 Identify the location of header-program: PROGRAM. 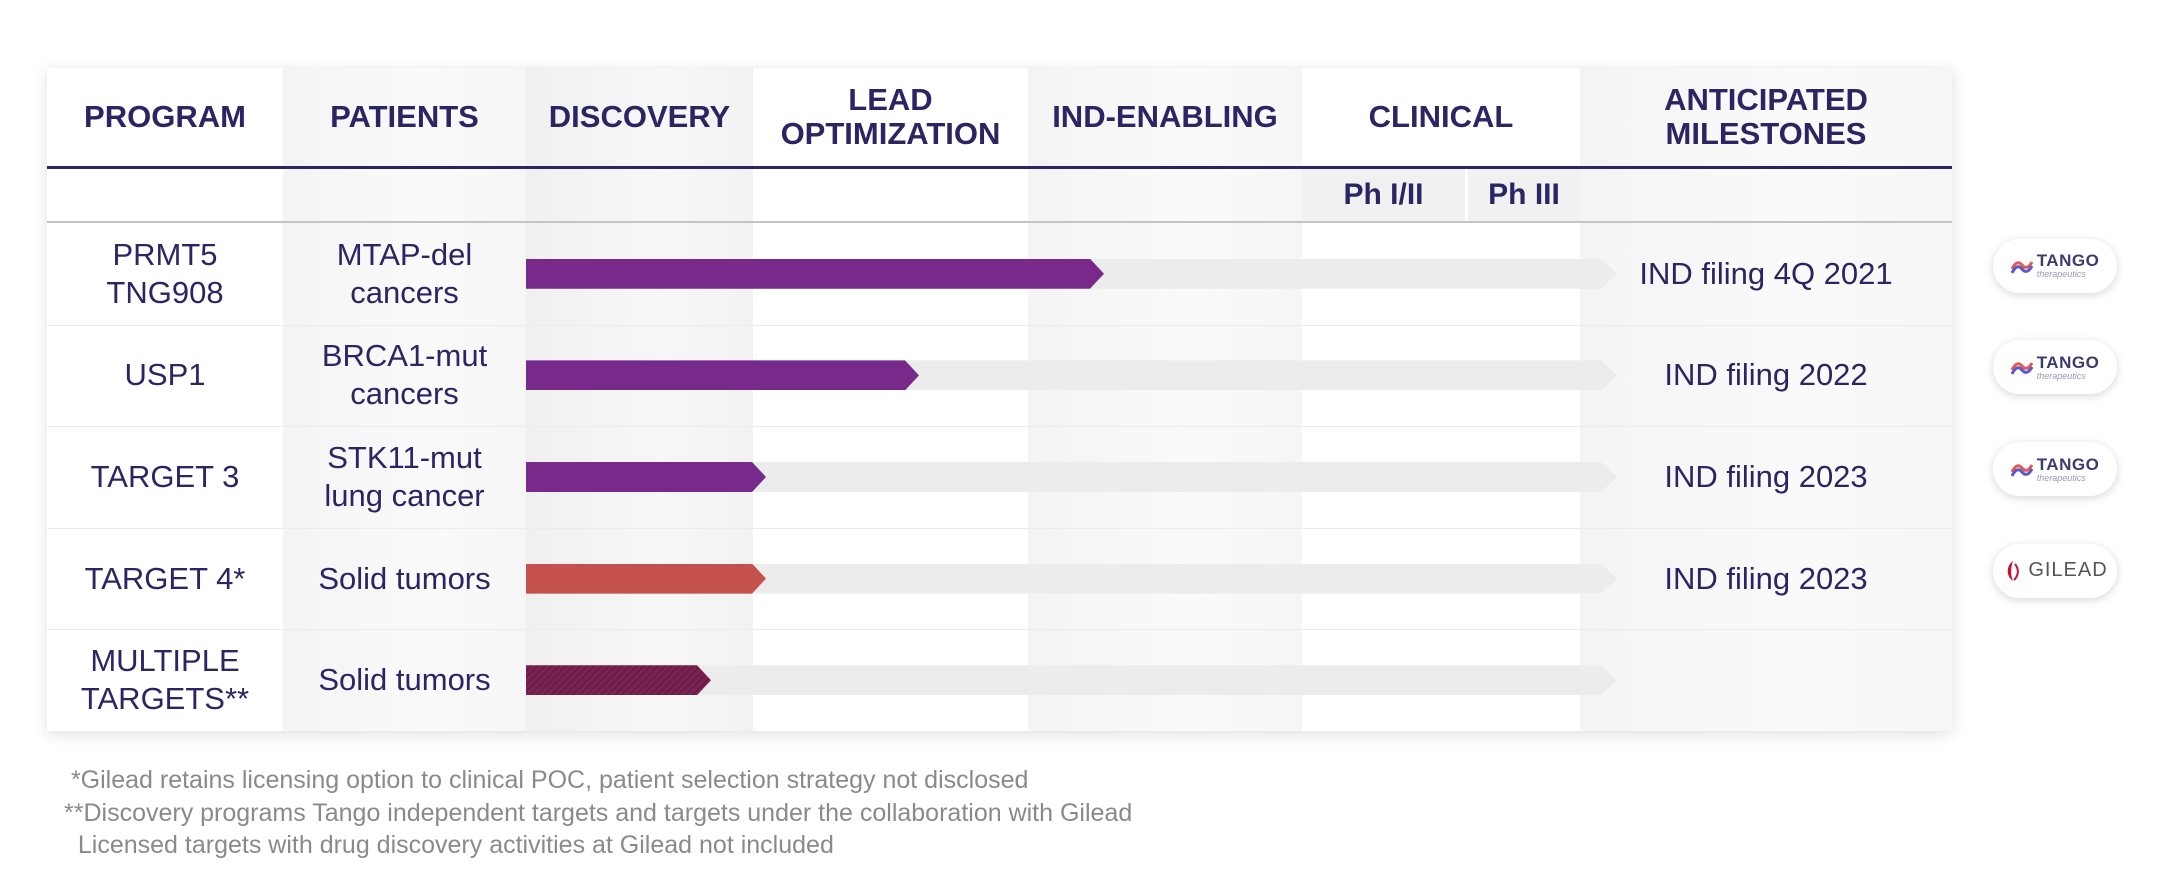
(165, 116).